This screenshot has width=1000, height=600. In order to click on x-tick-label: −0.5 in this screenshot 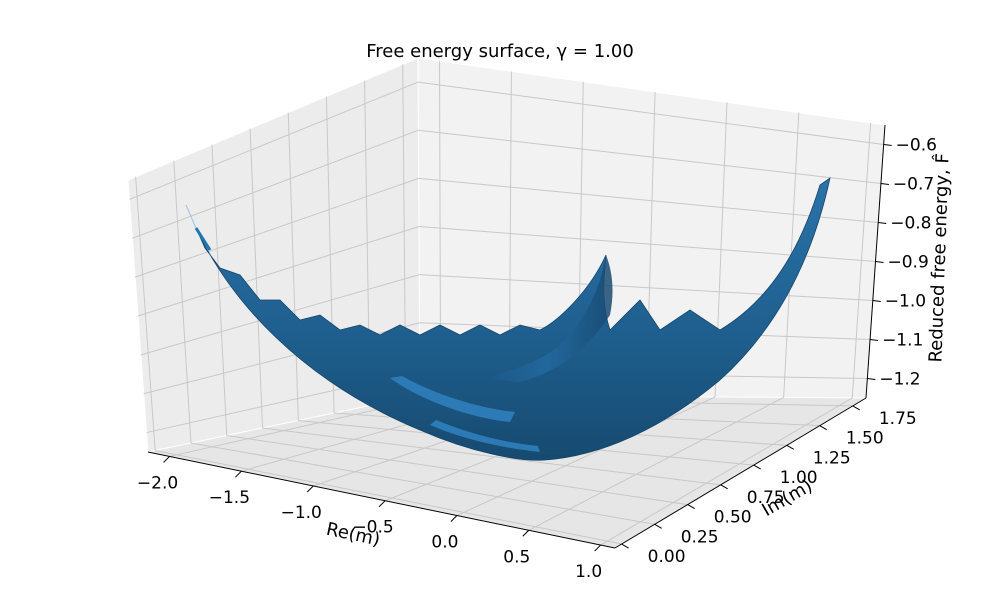, I will do `click(372, 528)`.